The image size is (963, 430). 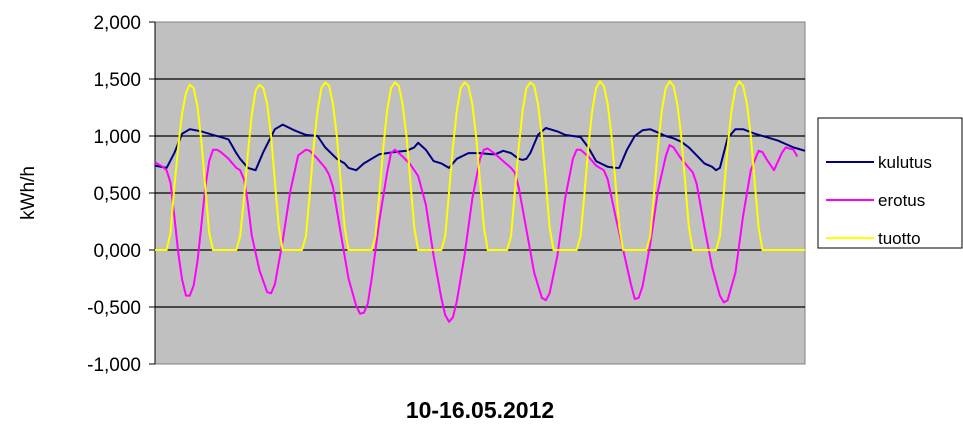 What do you see at coordinates (117, 194) in the screenshot?
I see `y-tick-label: 0,500` at bounding box center [117, 194].